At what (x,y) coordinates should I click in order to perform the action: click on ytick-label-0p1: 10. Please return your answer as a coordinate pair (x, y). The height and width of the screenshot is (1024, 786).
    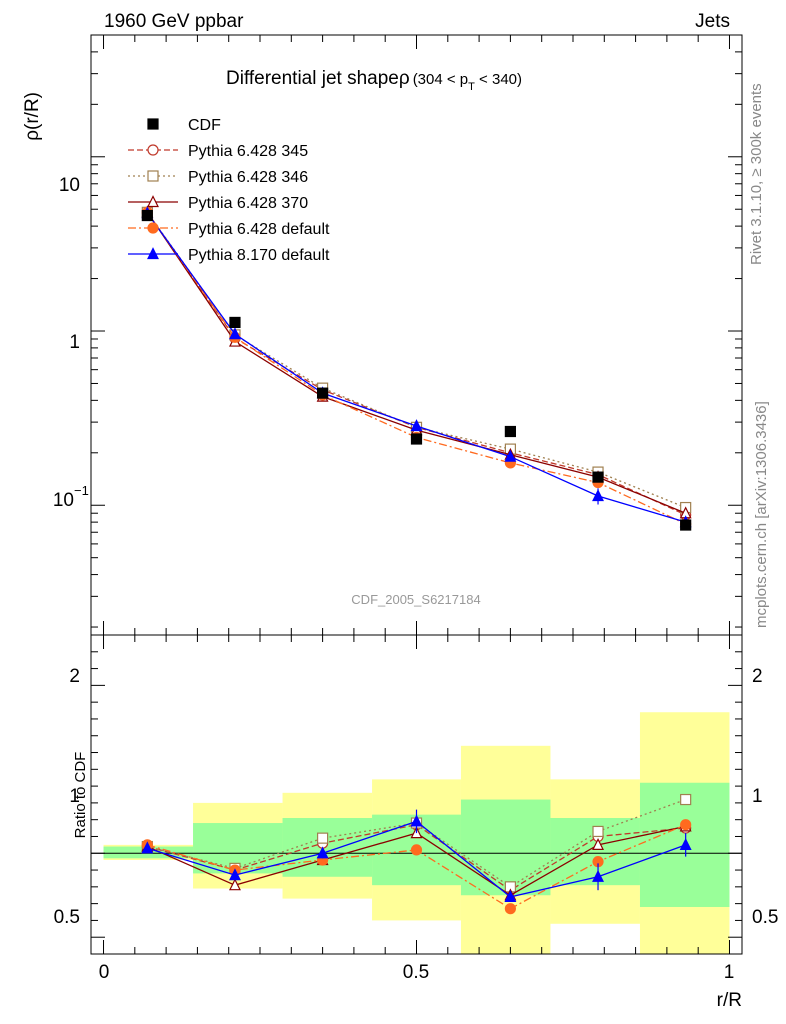
    Looking at the image, I should click on (63, 500).